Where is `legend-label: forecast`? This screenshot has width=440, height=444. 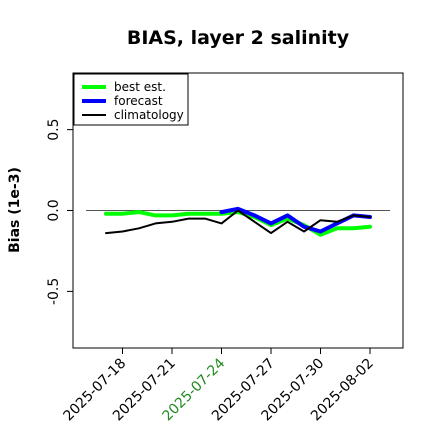
legend-label: forecast is located at coordinates (138, 101).